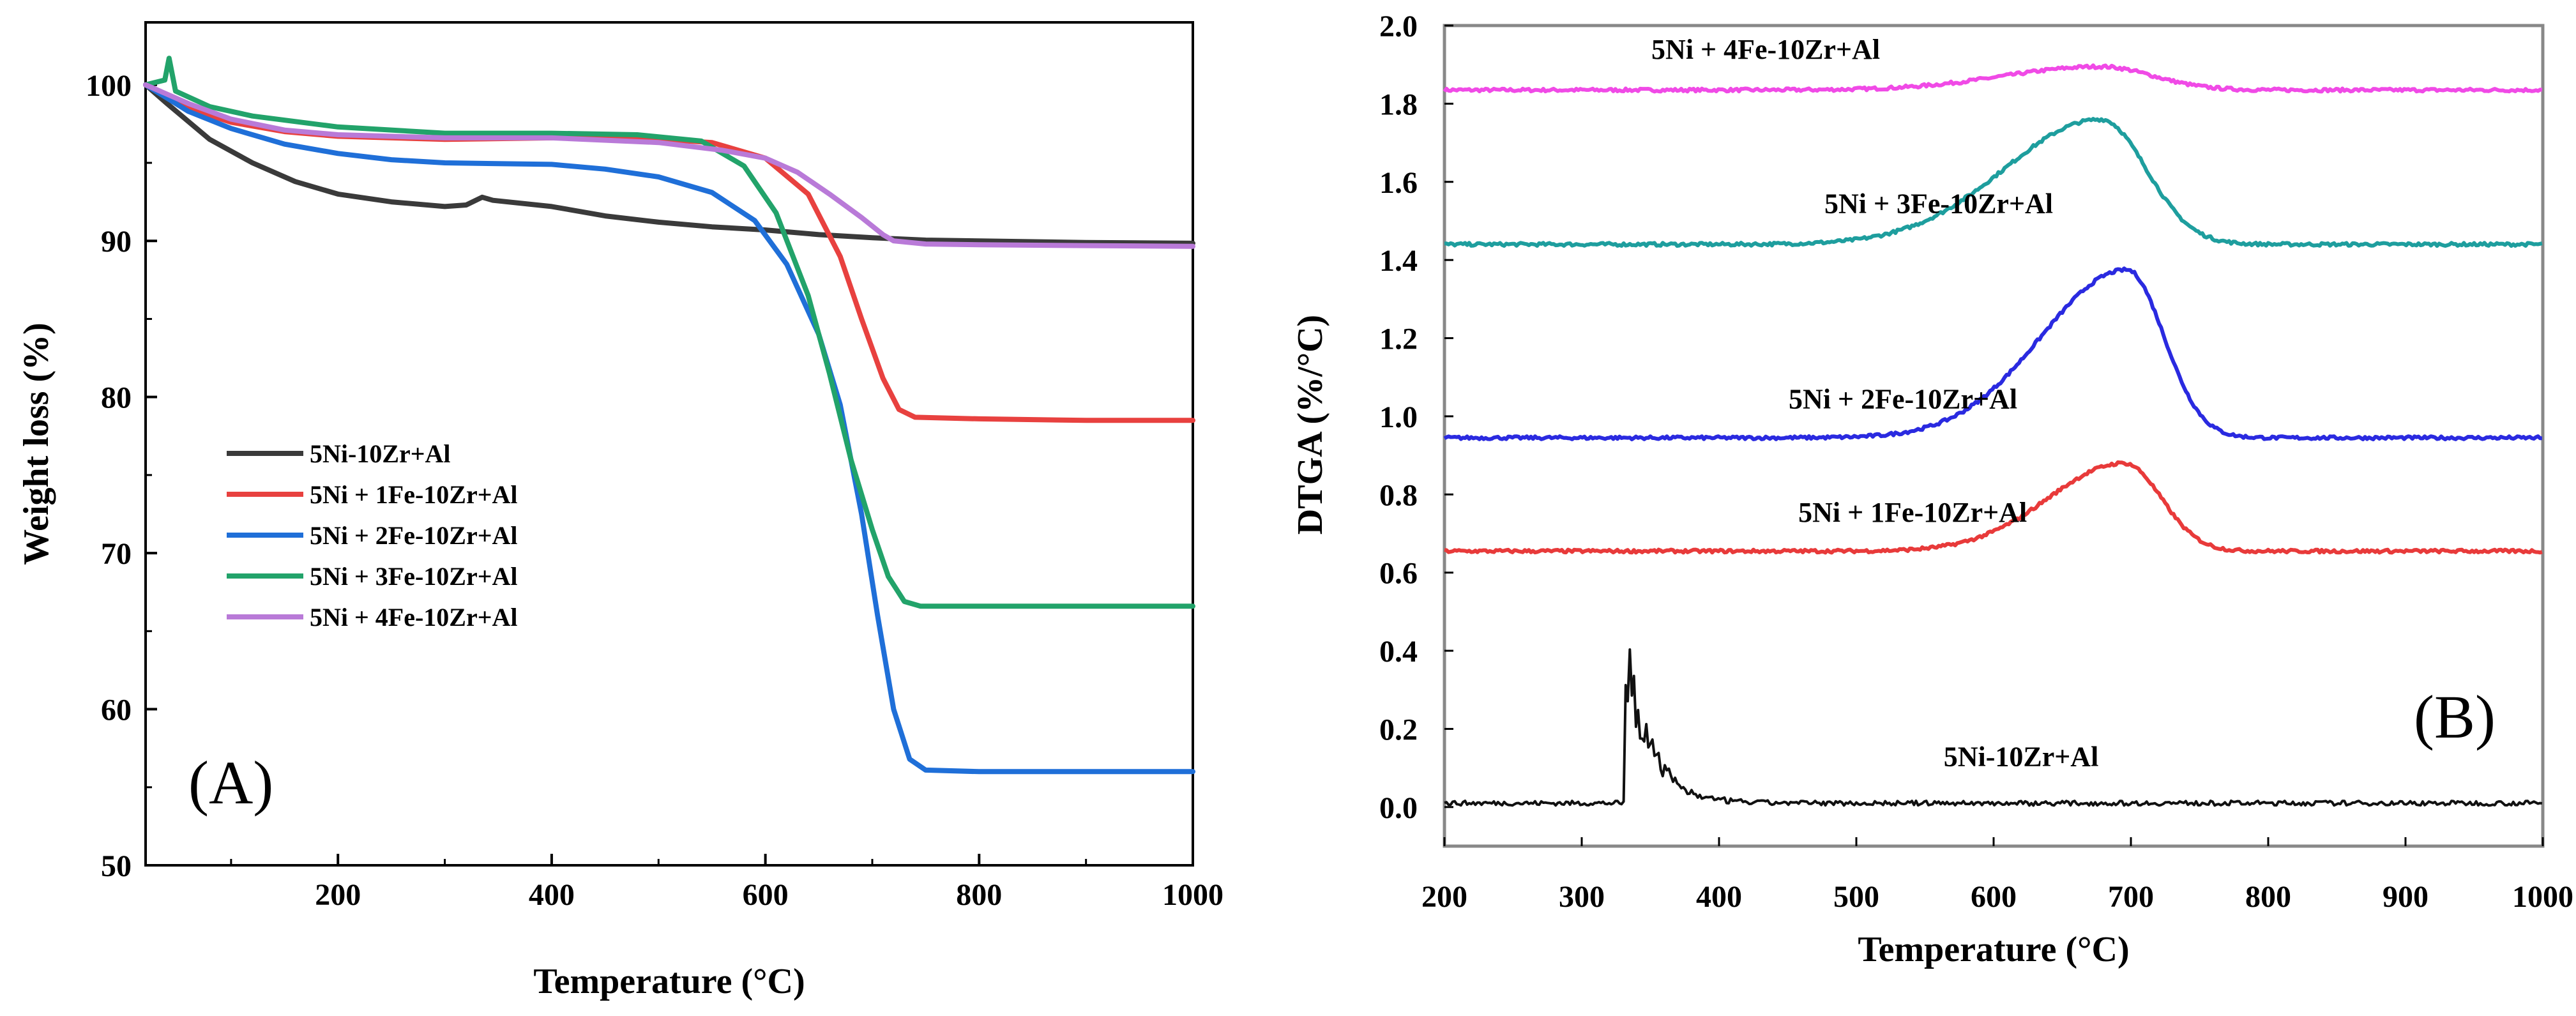  I want to click on panel-a-y-tick-label: 70, so click(116, 554).